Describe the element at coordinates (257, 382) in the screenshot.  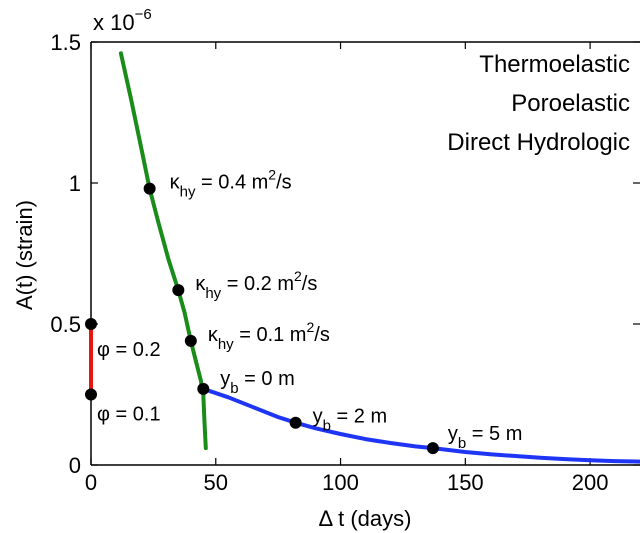
I see `marker-label: yb = 0 m` at that location.